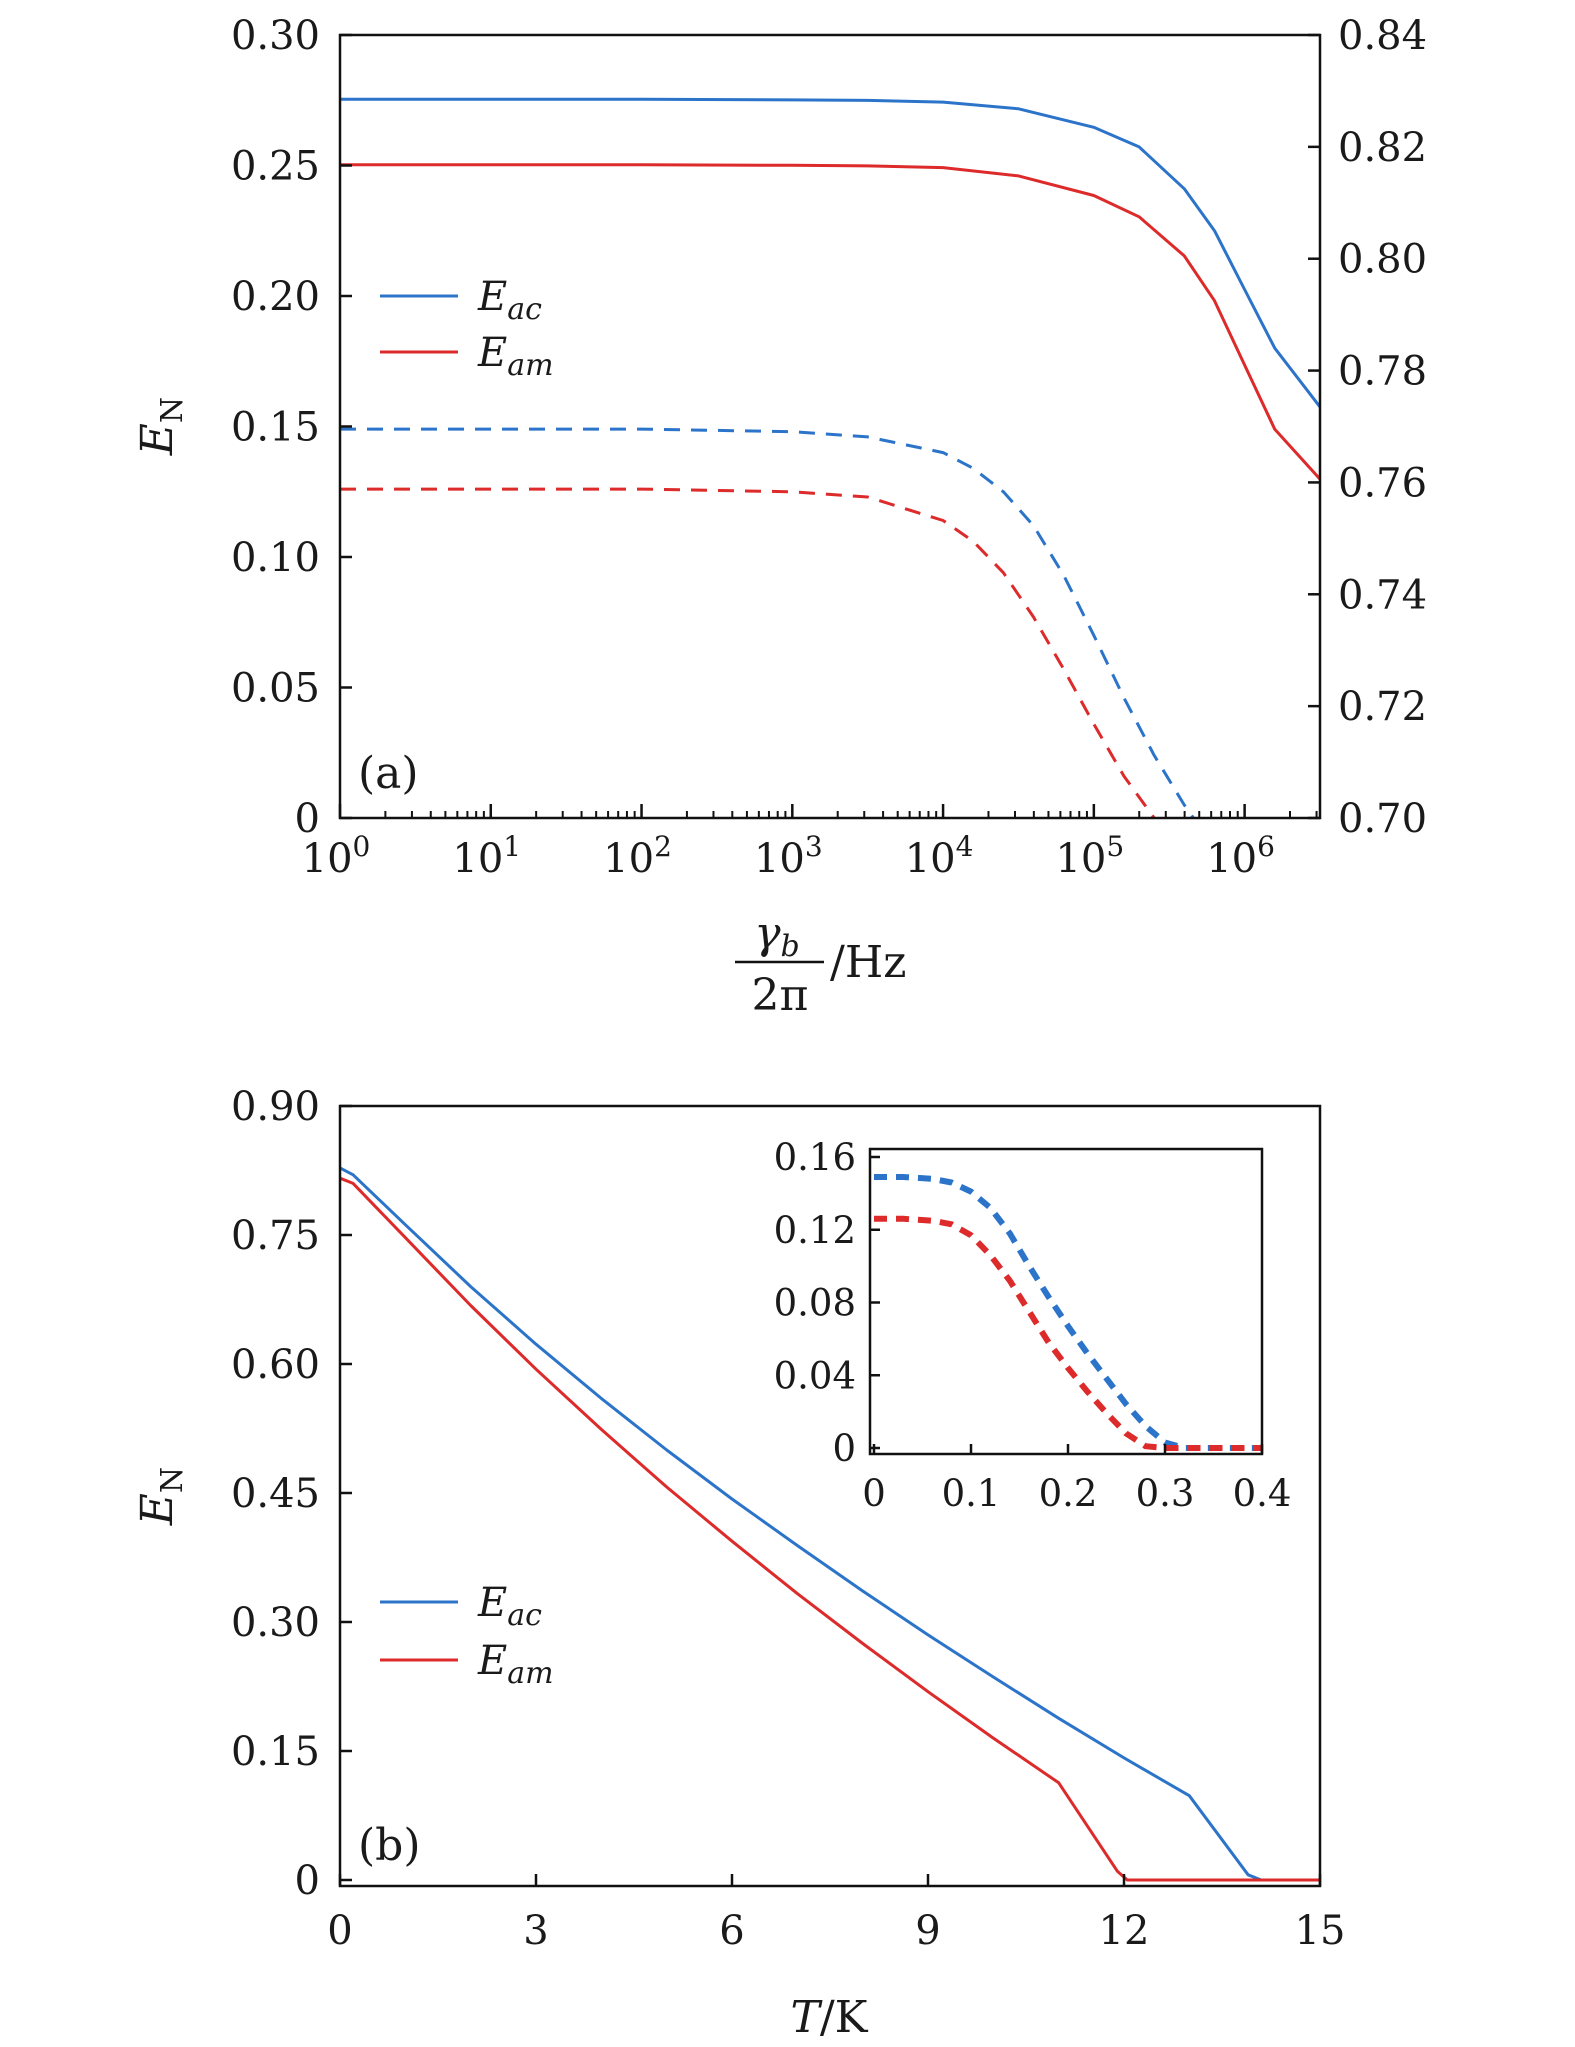  What do you see at coordinates (275, 1107) in the screenshot?
I see `panel-b-y-tick-label: 0.90` at bounding box center [275, 1107].